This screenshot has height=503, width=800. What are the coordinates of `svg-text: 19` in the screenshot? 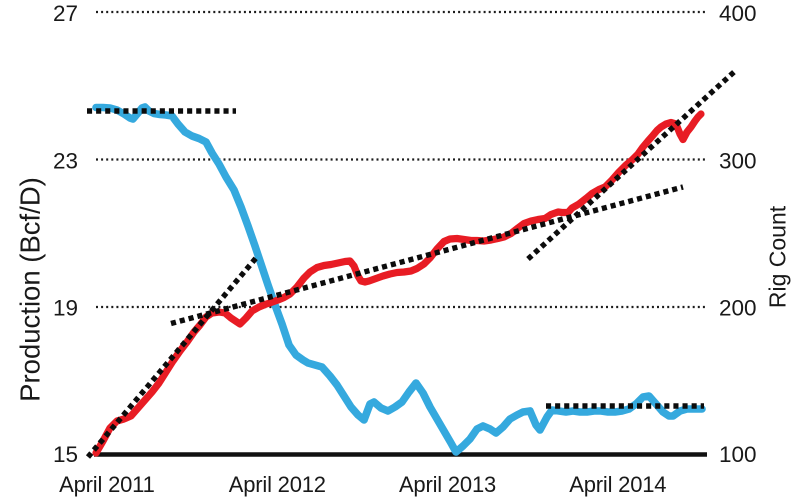 It's located at (65, 308).